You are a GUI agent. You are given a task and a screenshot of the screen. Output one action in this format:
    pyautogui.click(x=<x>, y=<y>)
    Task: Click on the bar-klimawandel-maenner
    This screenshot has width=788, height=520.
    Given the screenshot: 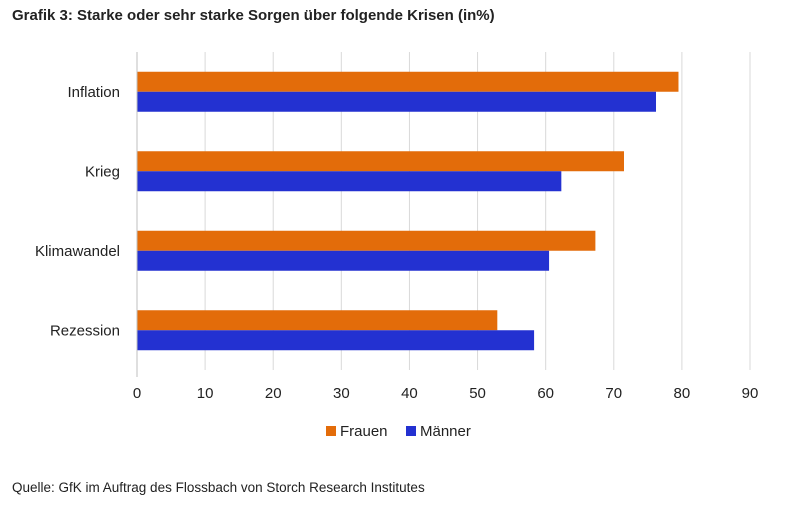 What is the action you would take?
    pyautogui.click(x=343, y=260)
    